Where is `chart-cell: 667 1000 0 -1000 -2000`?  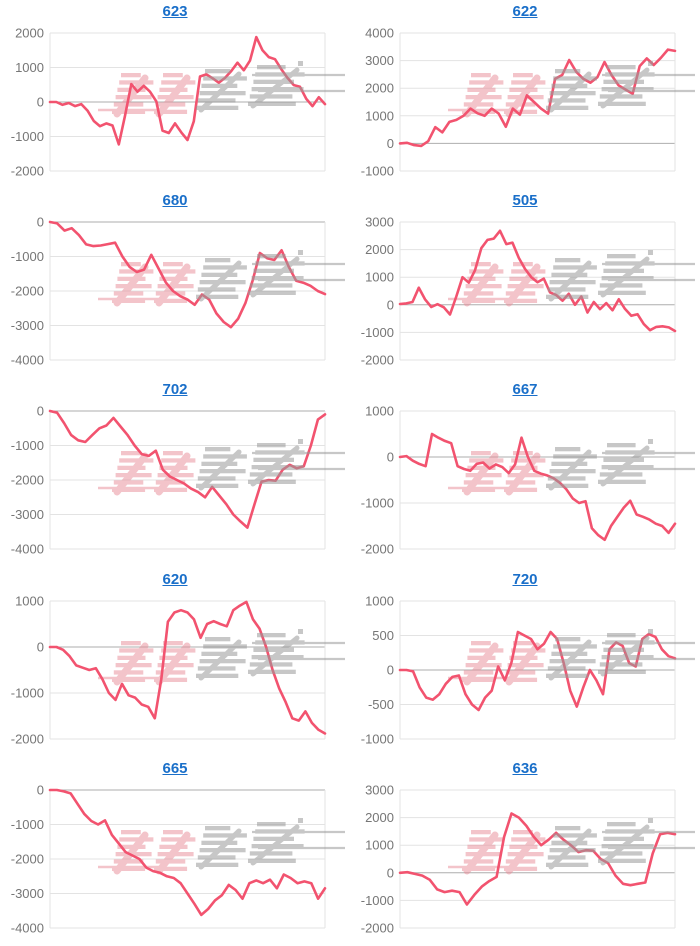 chart-cell: 667 1000 0 -1000 -2000 is located at coordinates (525, 472).